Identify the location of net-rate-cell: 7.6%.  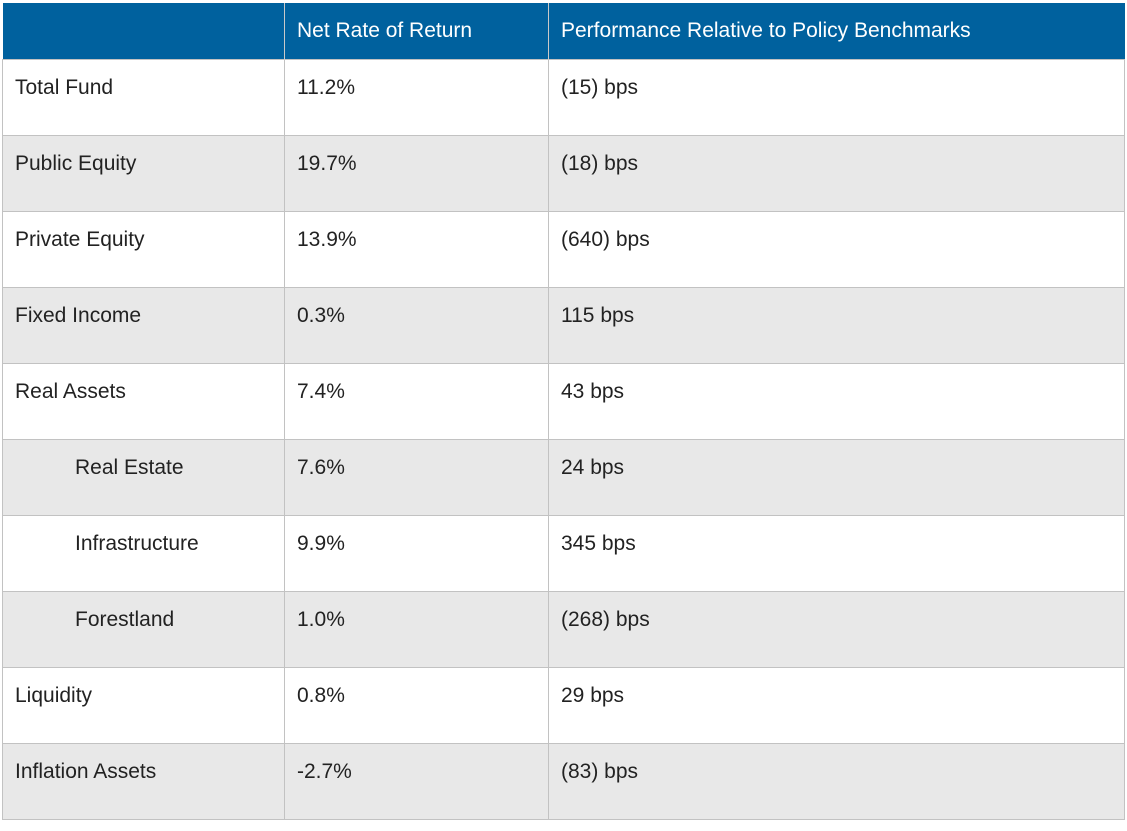
(416, 477).